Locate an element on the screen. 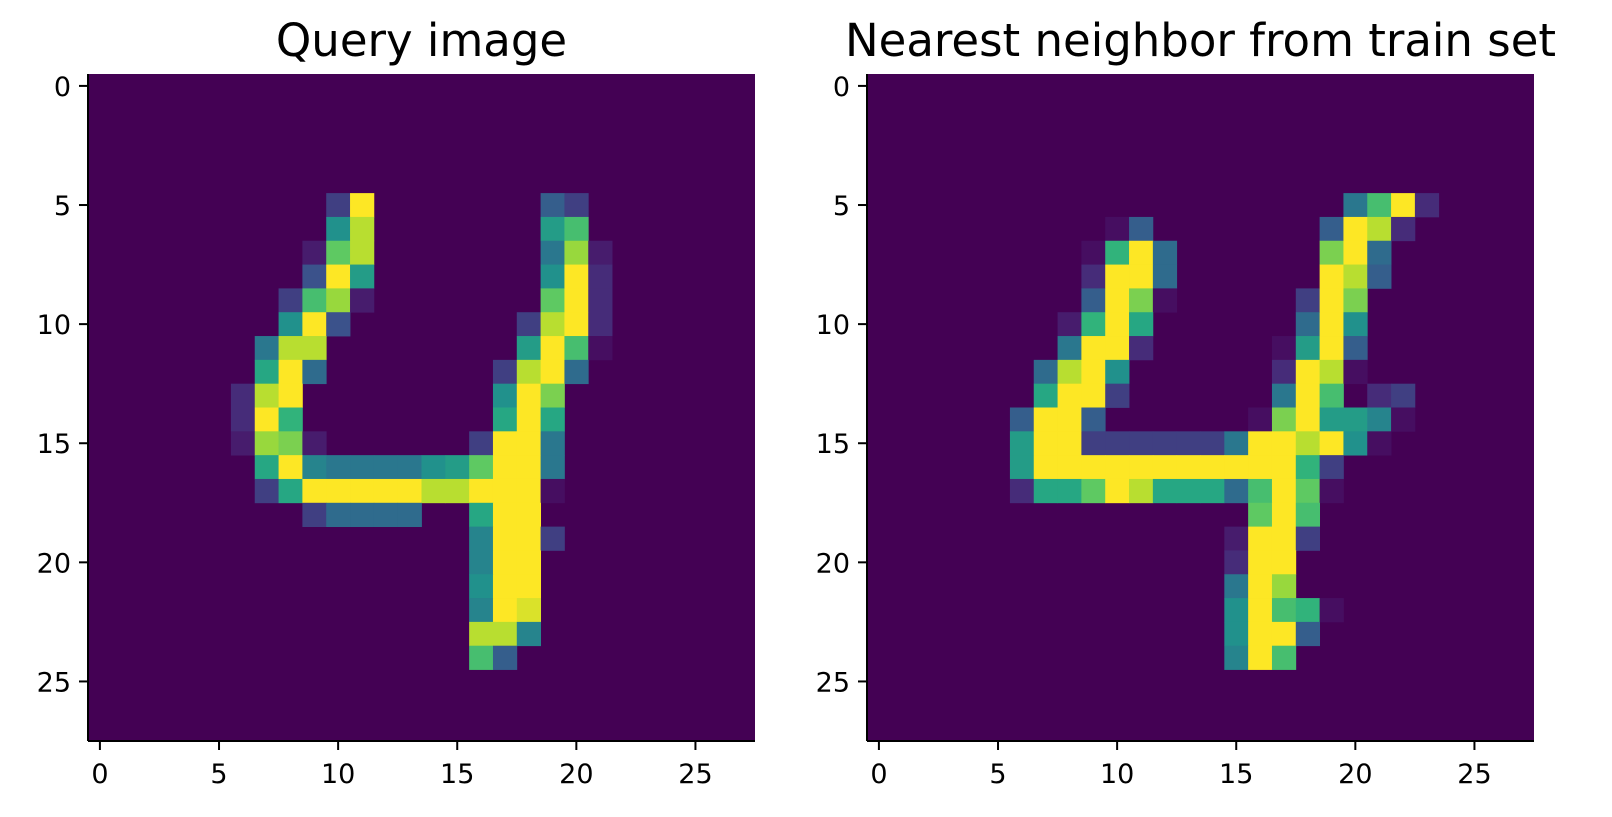 The width and height of the screenshot is (1612, 817). x-tick-label: 20 is located at coordinates (576, 774).